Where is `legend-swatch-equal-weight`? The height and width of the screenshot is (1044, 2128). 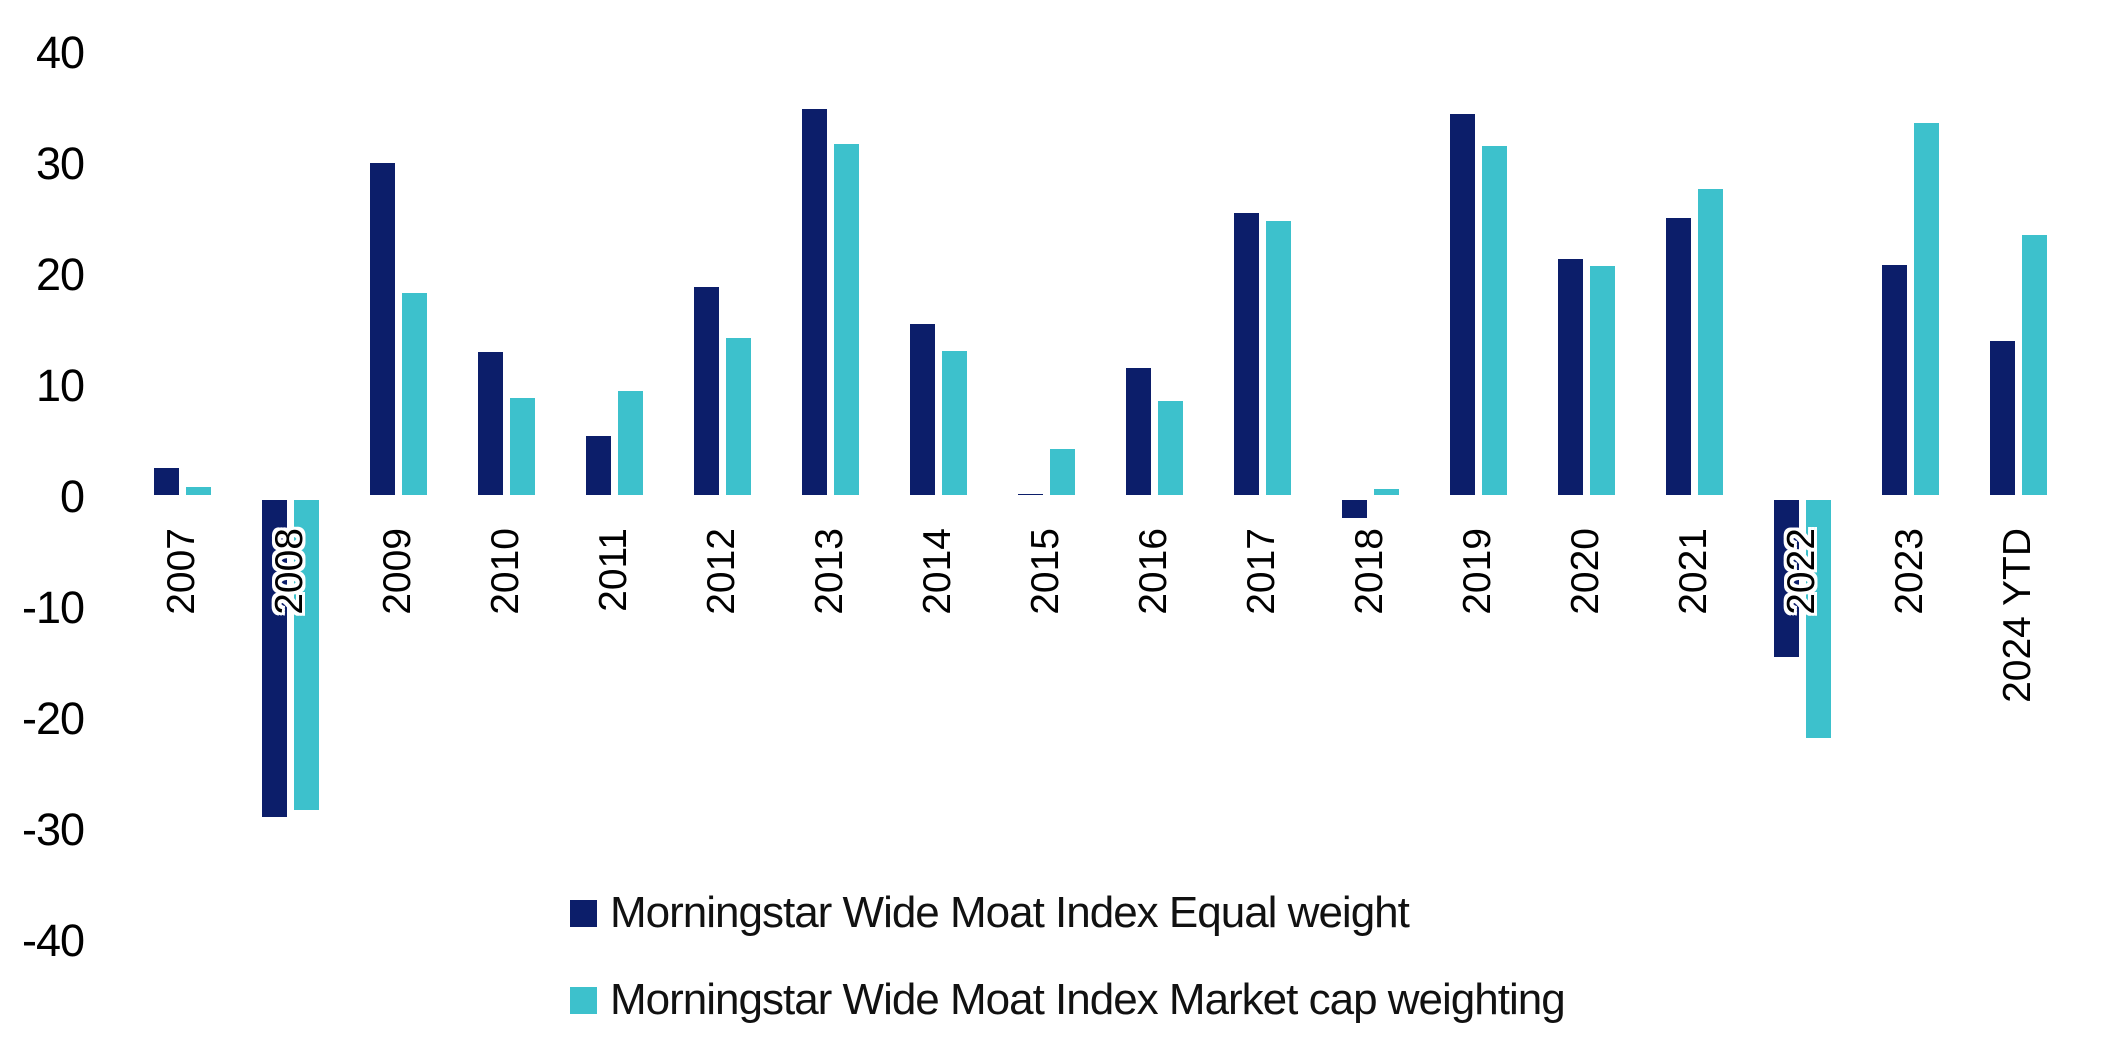 legend-swatch-equal-weight is located at coordinates (583, 913).